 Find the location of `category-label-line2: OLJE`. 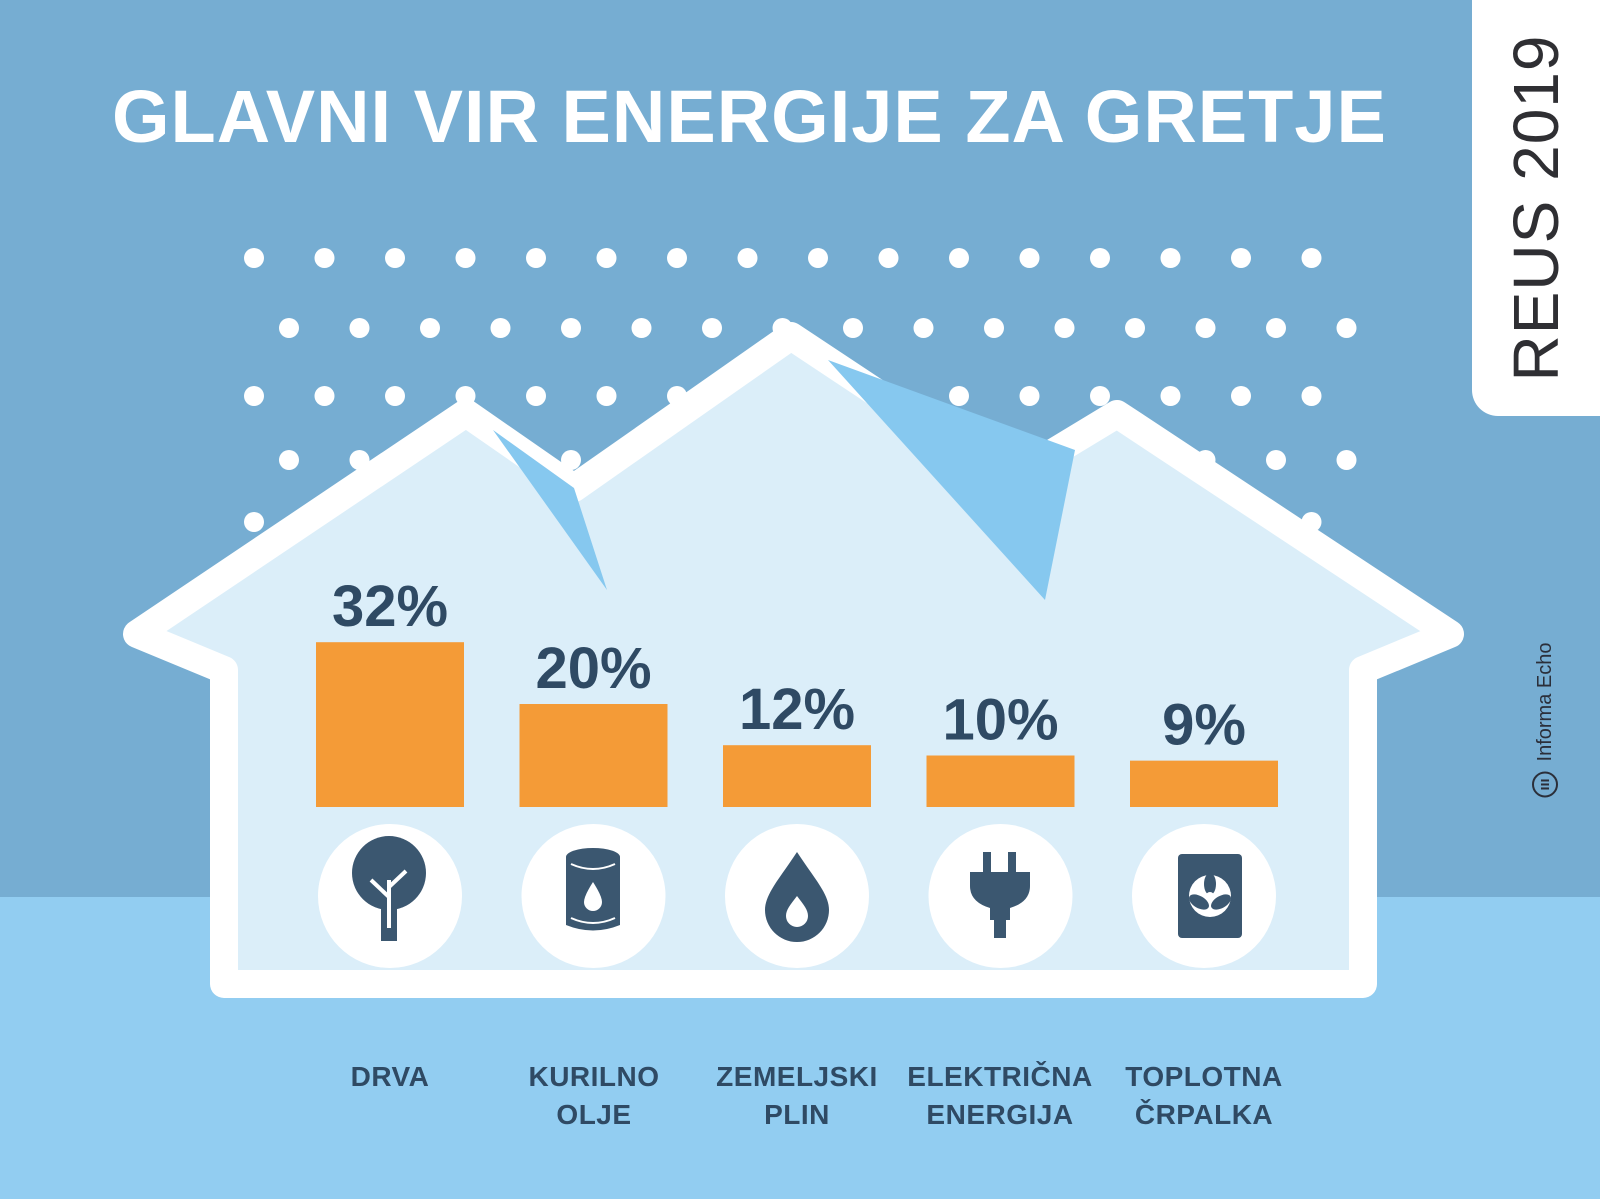

category-label-line2: OLJE is located at coordinates (594, 1114).